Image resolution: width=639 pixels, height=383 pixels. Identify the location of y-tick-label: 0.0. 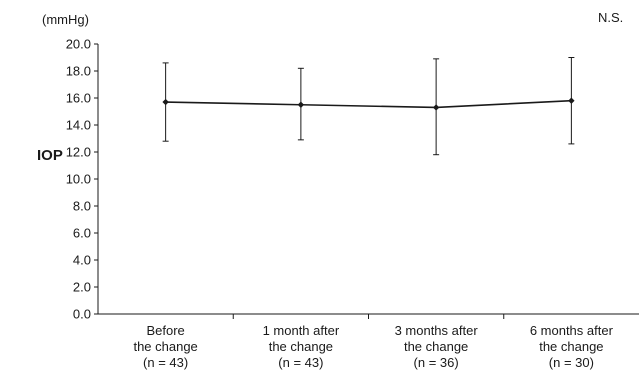
(82, 314).